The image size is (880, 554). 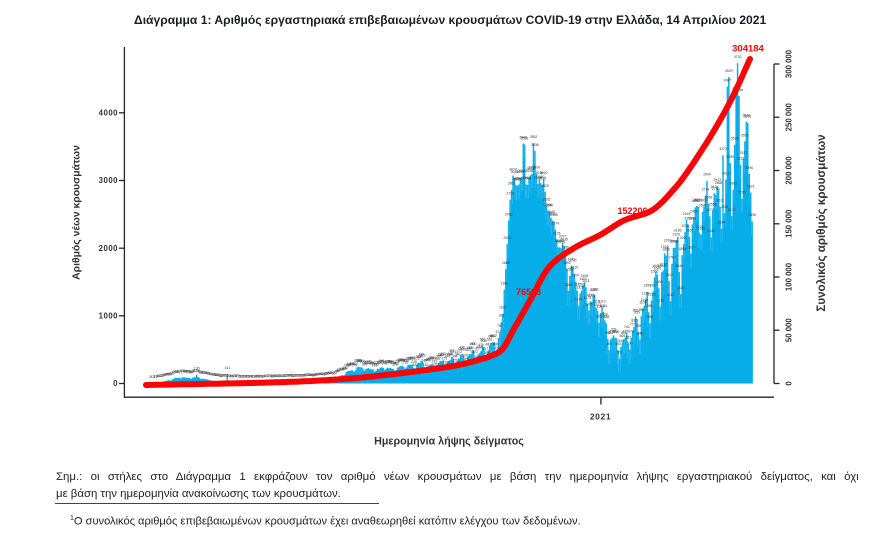 I want to click on svg-text: 64, so click(x=206, y=373).